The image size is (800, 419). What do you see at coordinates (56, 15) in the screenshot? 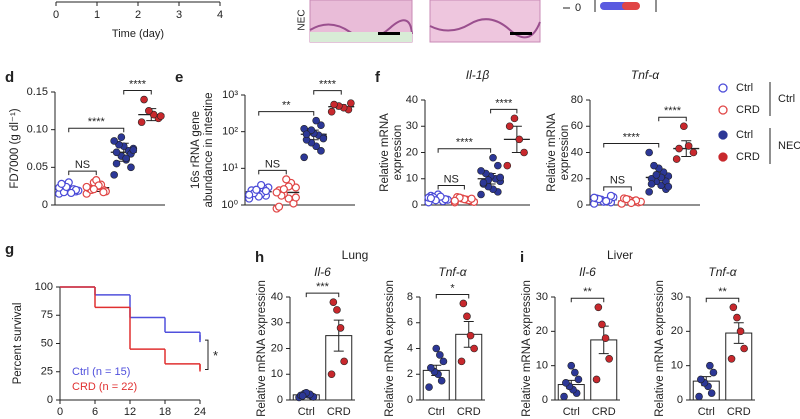
I see `x-tick-label: 0` at bounding box center [56, 15].